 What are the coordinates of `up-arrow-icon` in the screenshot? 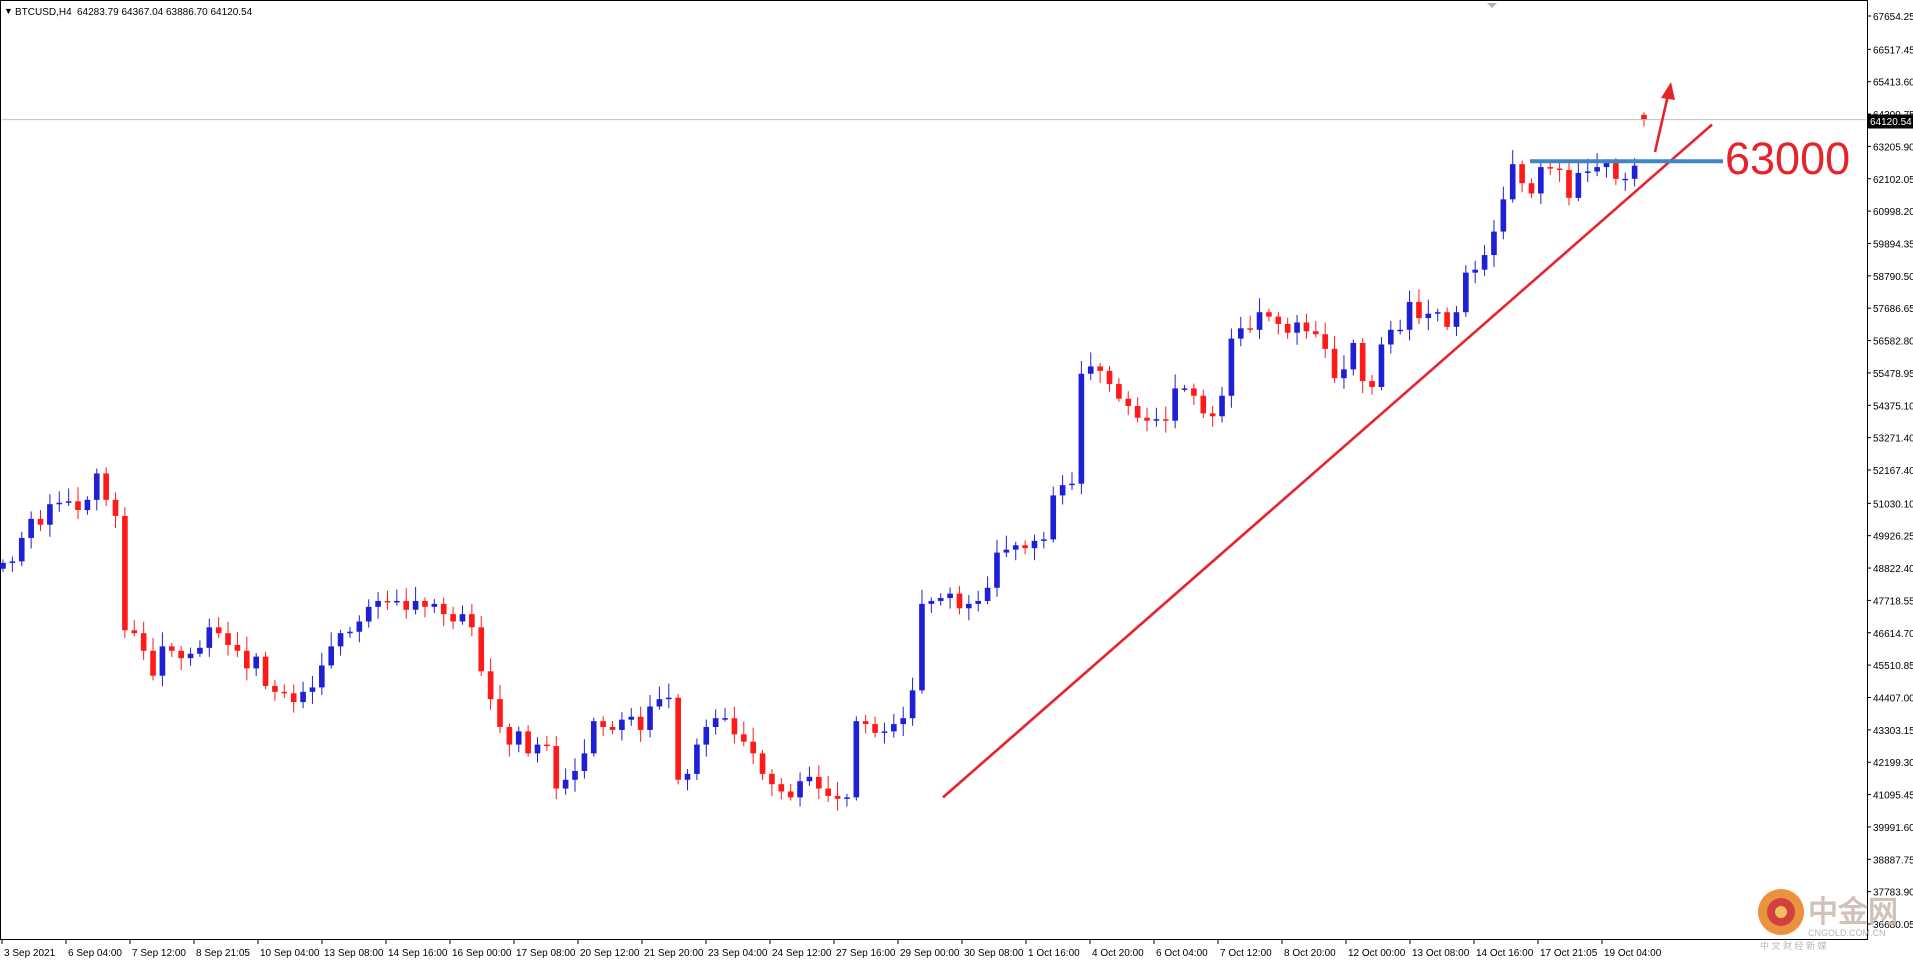 It's located at (1664, 117).